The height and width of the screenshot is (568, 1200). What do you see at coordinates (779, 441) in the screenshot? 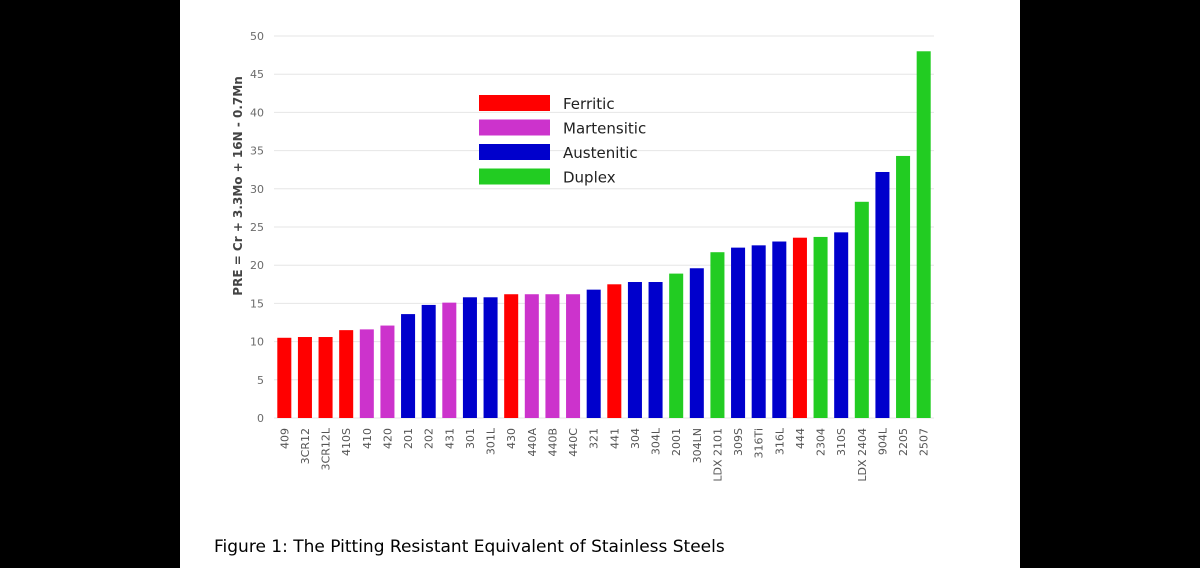
I see `x-tick-label: 316L` at bounding box center [779, 441].